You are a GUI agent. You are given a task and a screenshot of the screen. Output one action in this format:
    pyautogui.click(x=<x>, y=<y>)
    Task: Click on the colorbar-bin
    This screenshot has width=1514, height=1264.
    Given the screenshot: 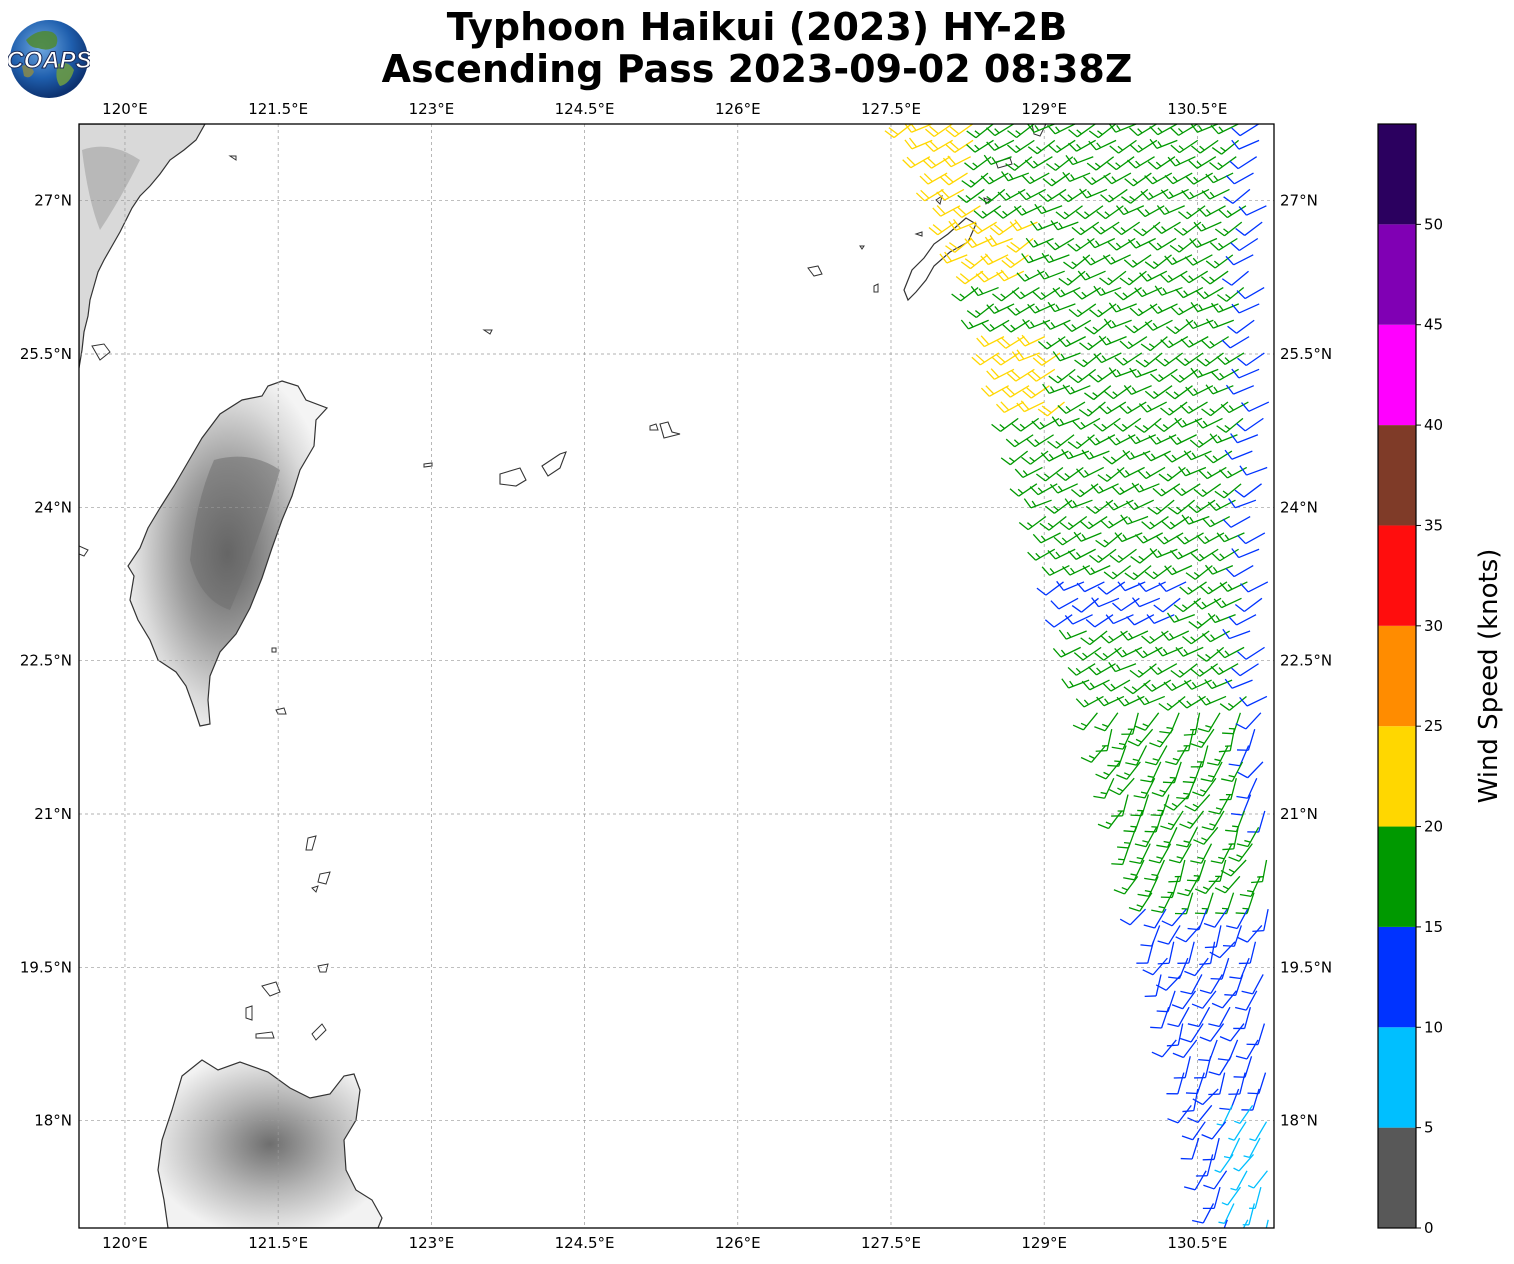 What is the action you would take?
    pyautogui.click(x=1397, y=1177)
    